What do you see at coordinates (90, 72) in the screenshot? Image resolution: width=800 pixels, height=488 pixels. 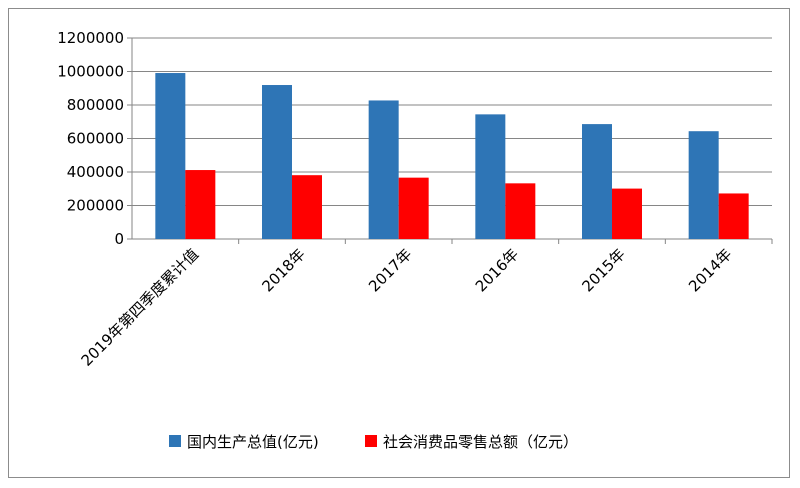 I see `y-tick-label: 1000000` at bounding box center [90, 72].